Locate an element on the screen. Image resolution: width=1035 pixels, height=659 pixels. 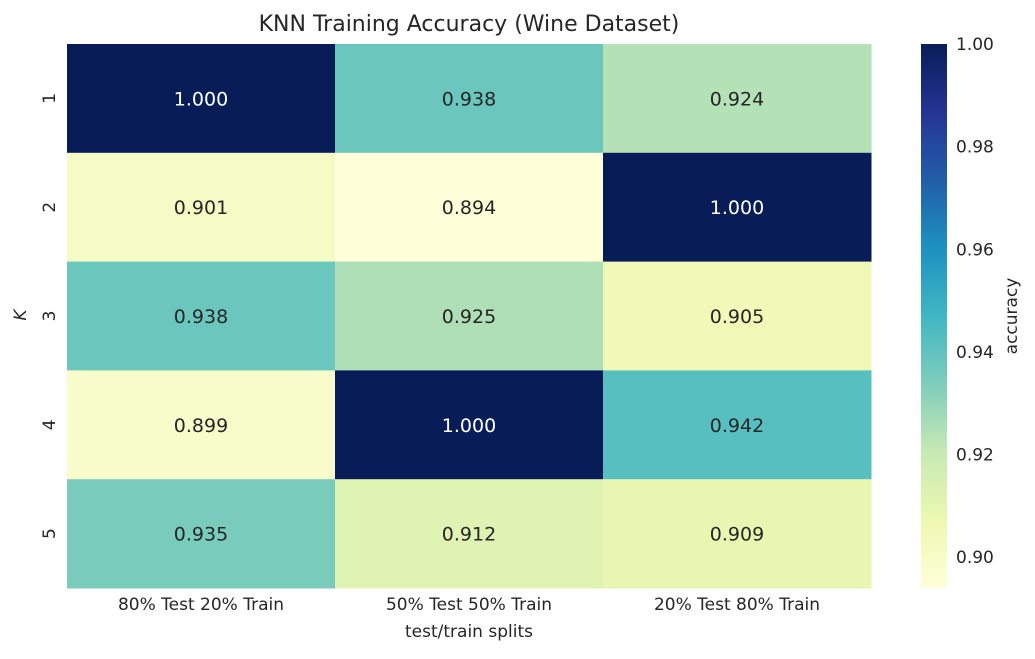
cell-value-label: 0.901 is located at coordinates (201, 208).